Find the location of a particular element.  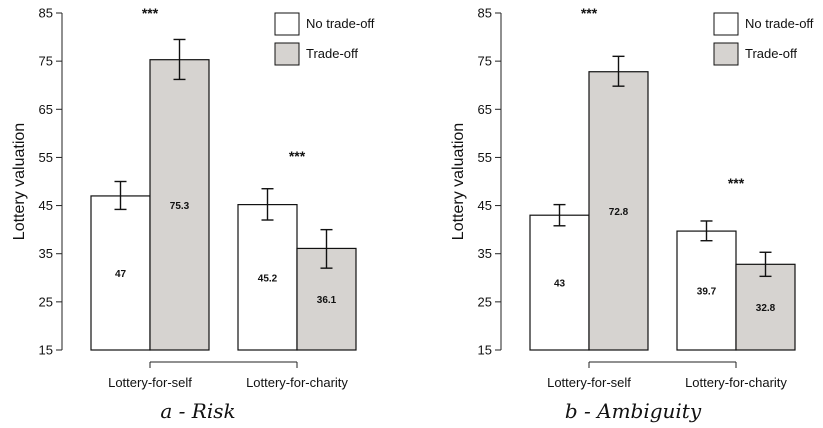

panel-caption: a - Risk is located at coordinates (197, 411).